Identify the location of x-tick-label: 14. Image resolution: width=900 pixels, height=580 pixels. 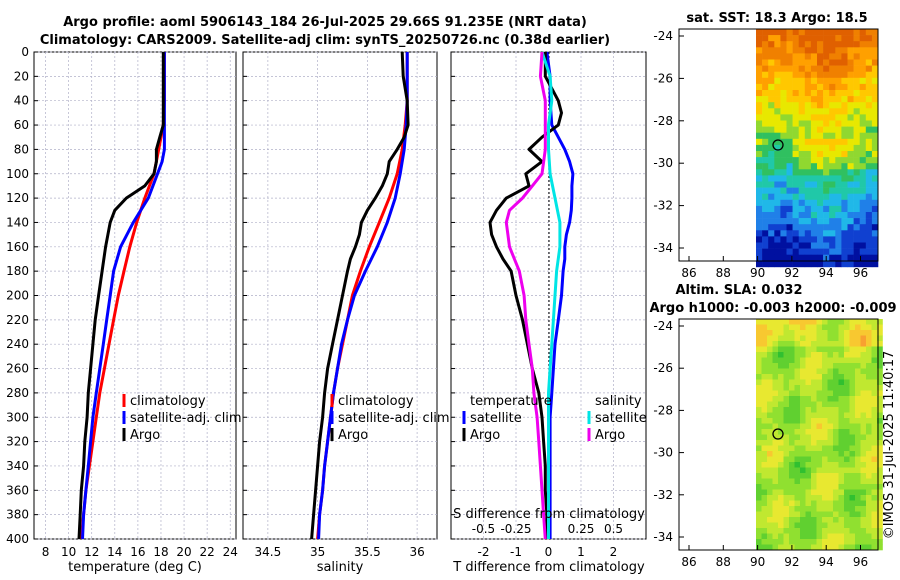
(114, 552).